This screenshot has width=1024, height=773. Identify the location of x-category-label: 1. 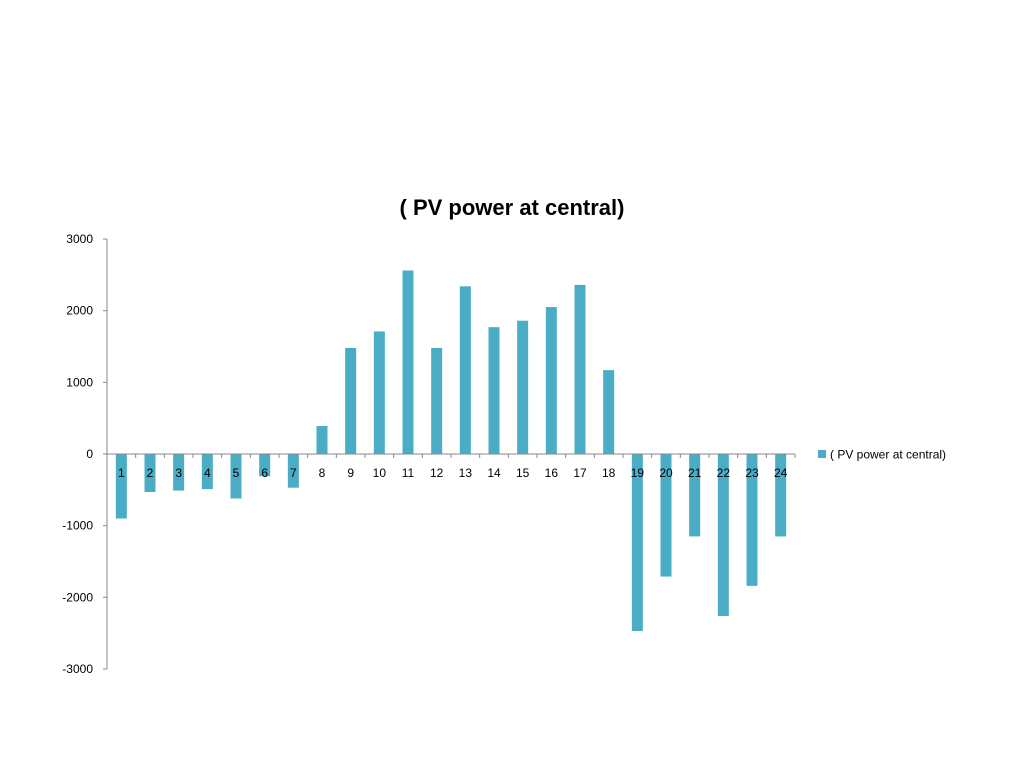
(121, 473).